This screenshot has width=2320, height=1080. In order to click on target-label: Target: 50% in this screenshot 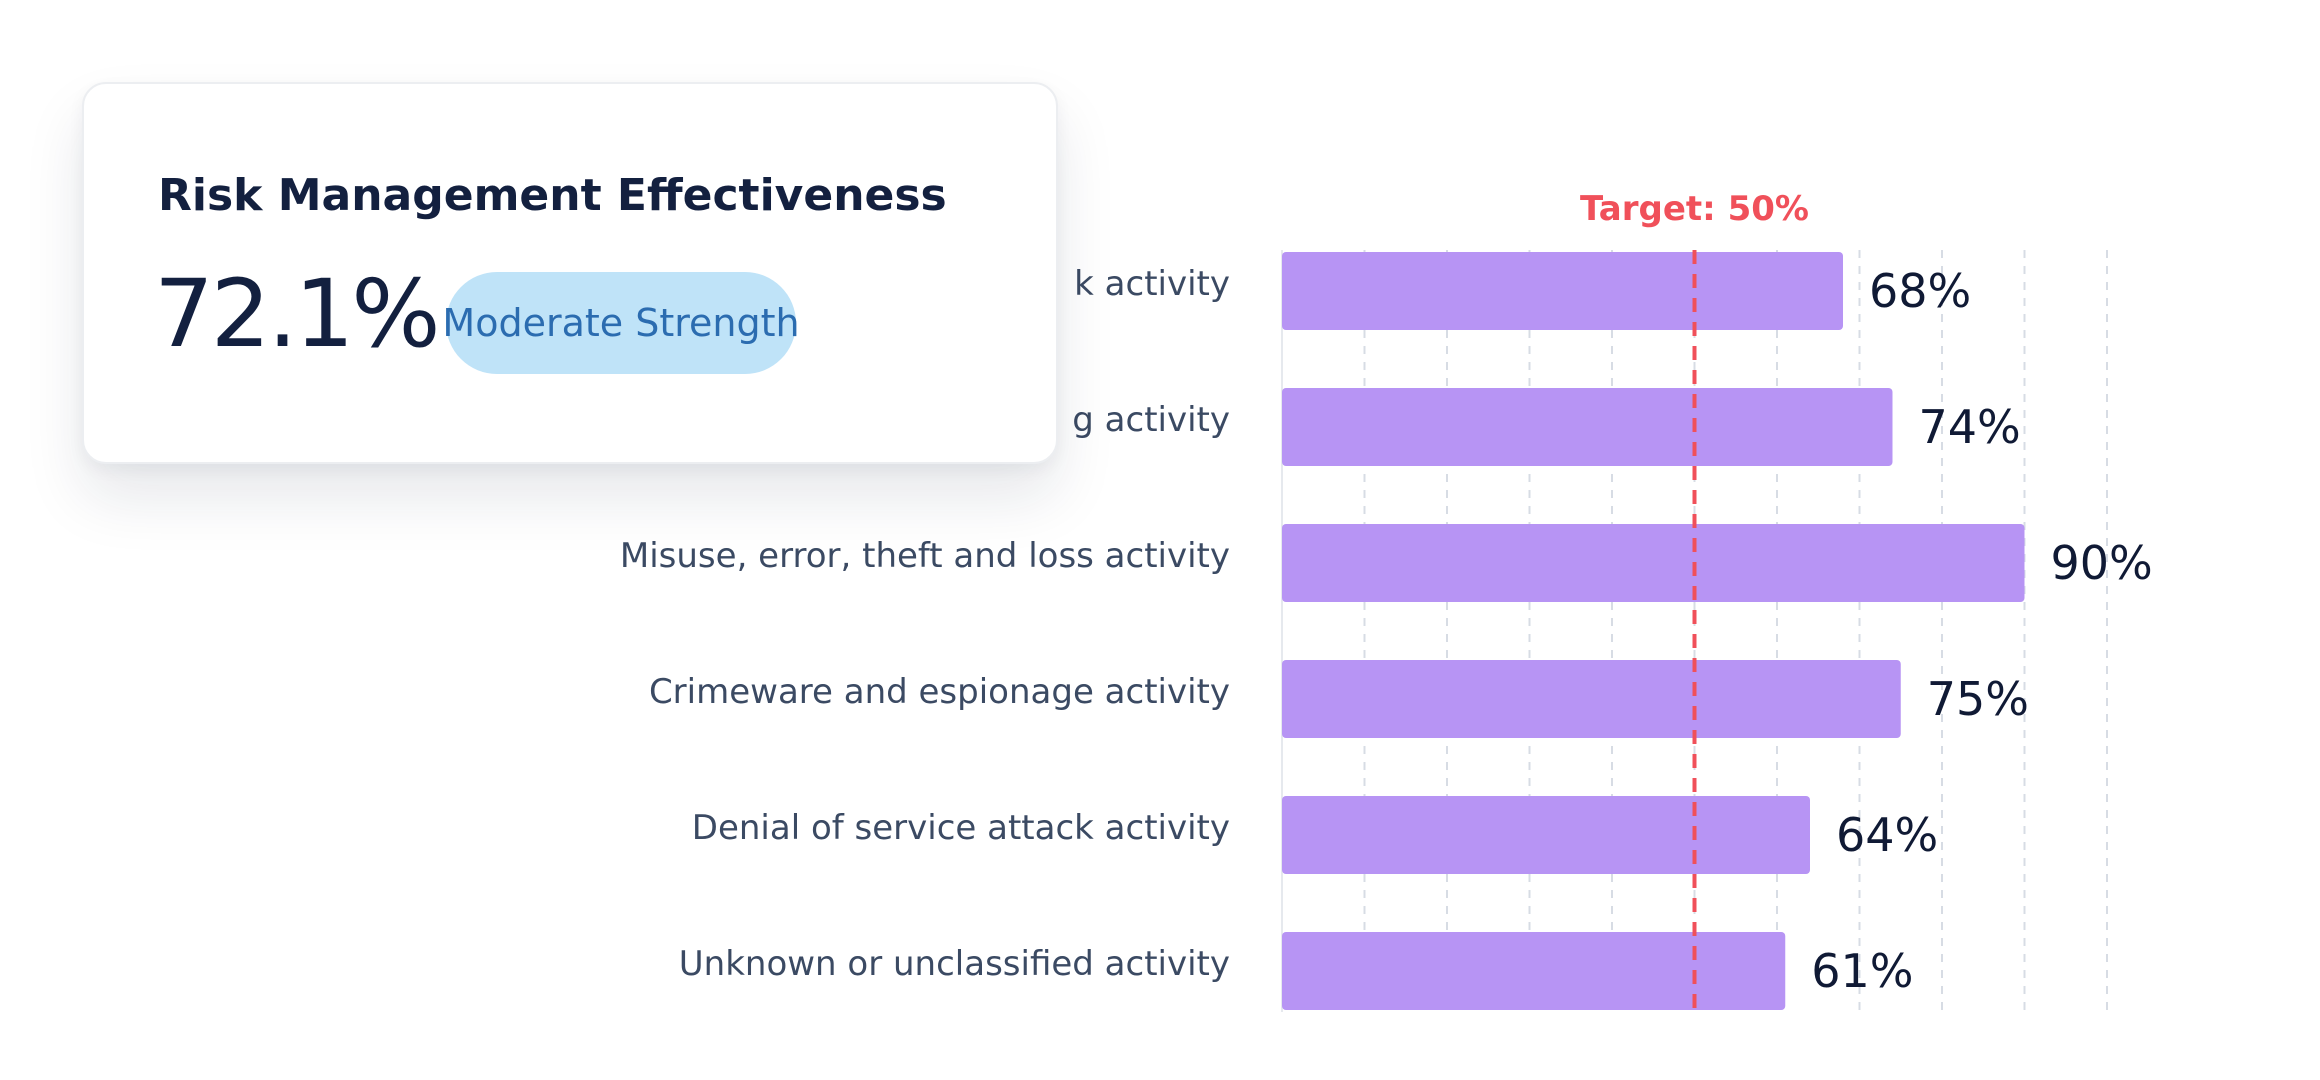, I will do `click(1694, 209)`.